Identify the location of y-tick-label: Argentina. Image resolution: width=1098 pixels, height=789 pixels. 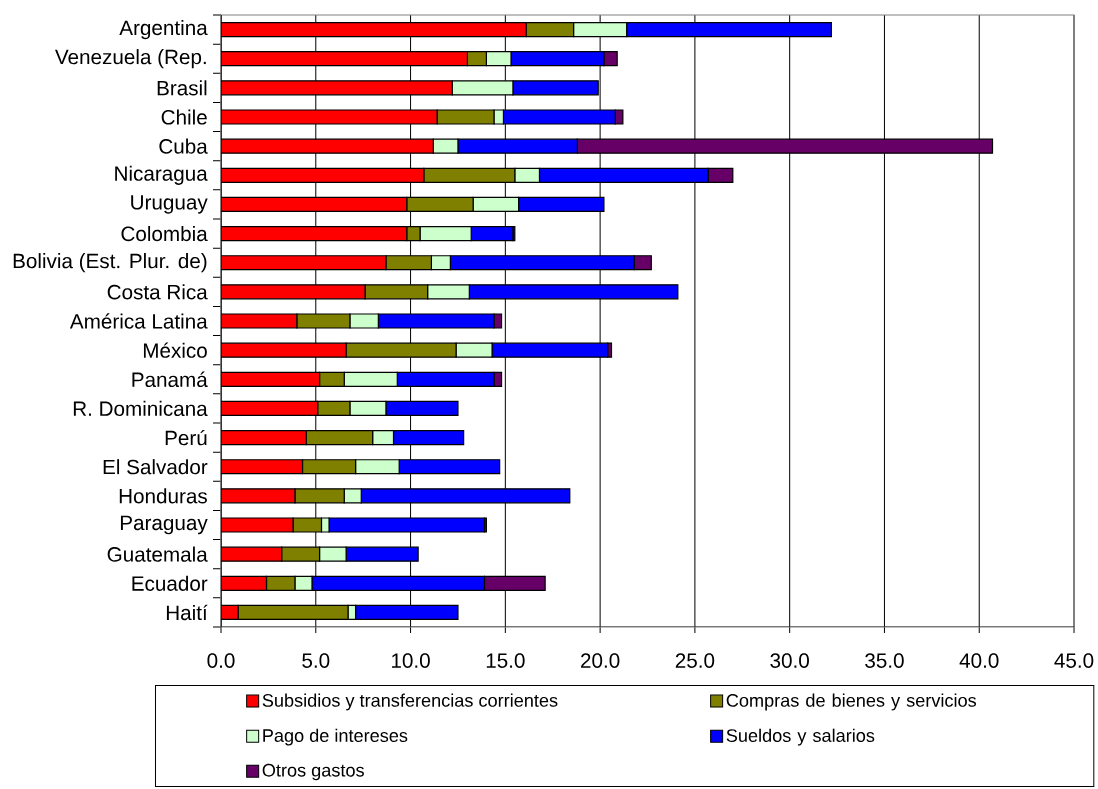
(163, 29).